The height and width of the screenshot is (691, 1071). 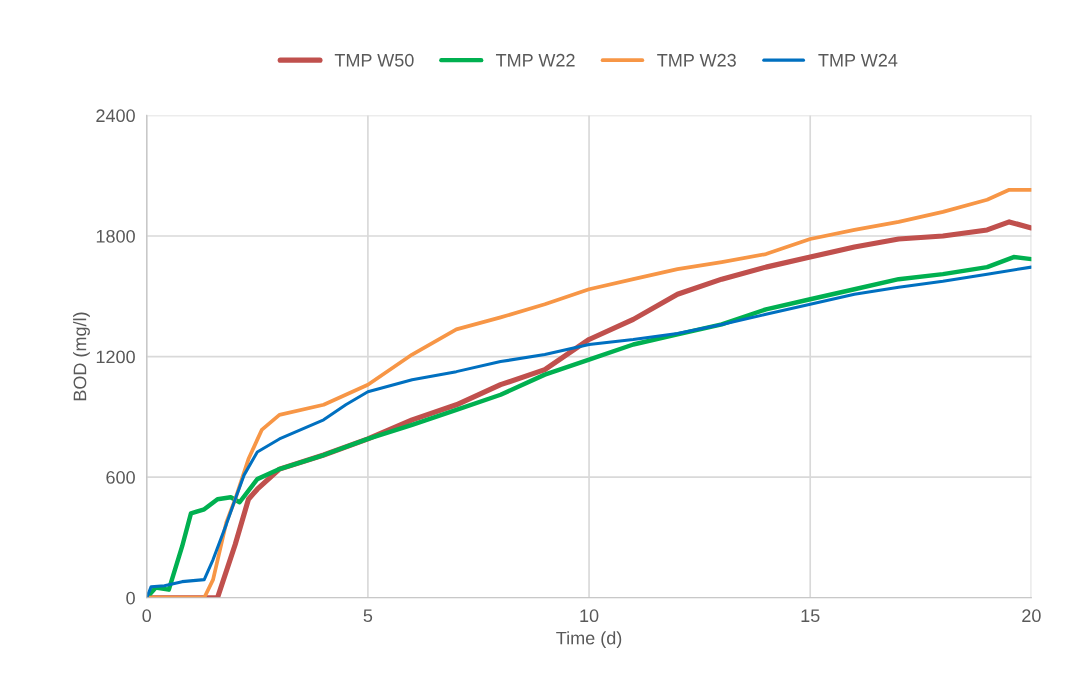 What do you see at coordinates (535, 60) in the screenshot?
I see `legend-label: TMP W22` at bounding box center [535, 60].